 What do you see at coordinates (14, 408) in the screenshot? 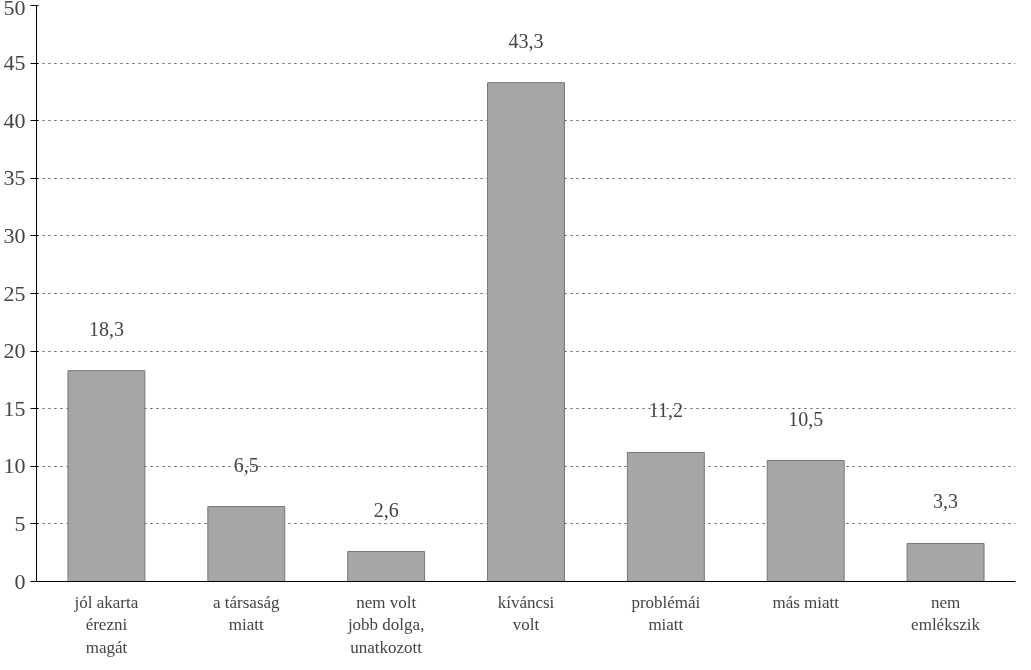
I see `y-tick-label: 15` at bounding box center [14, 408].